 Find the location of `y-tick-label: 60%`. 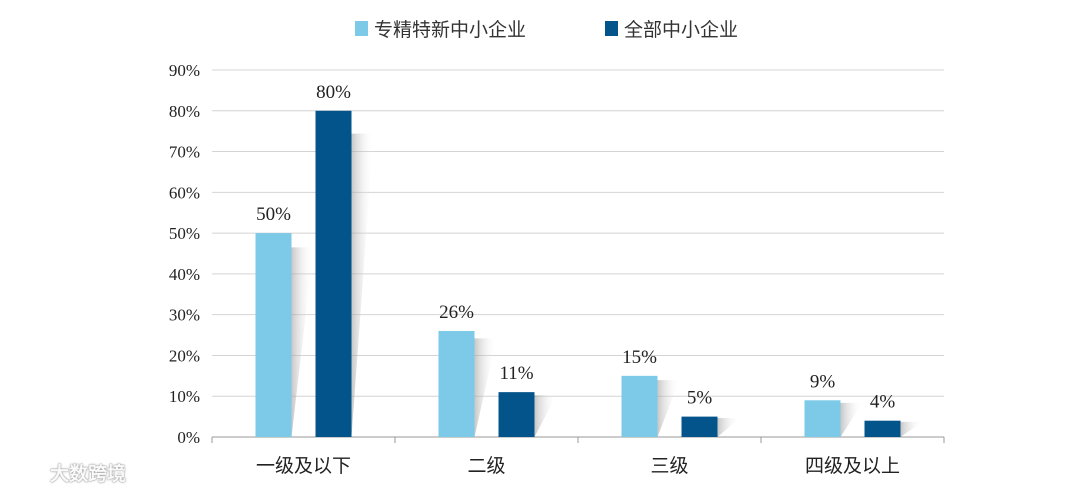

y-tick-label: 60% is located at coordinates (184, 192).